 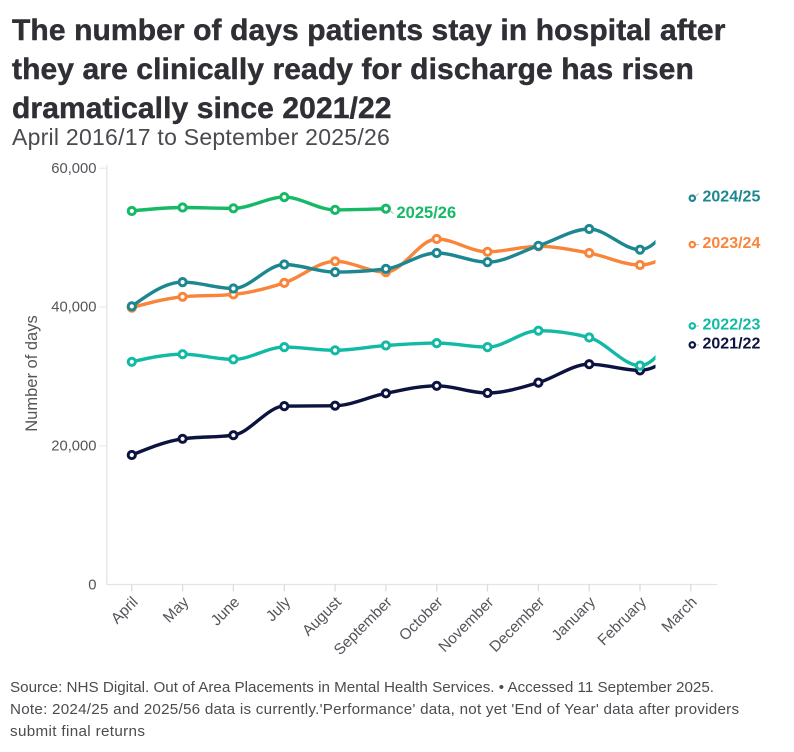 I want to click on svg-text: 2021/22, so click(x=732, y=343).